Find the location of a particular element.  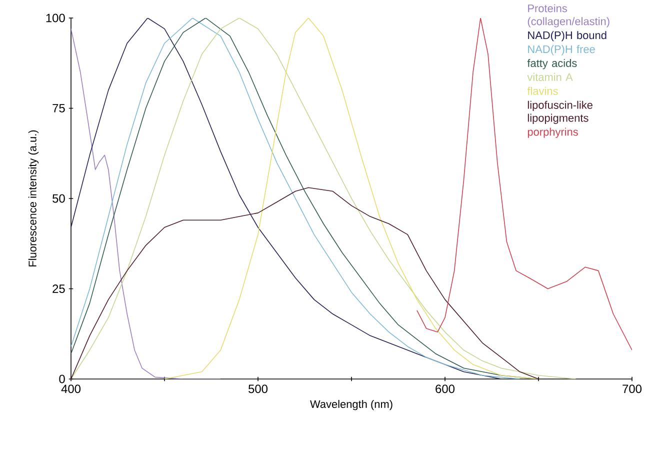

y-tick-label: 75 is located at coordinates (58, 108).